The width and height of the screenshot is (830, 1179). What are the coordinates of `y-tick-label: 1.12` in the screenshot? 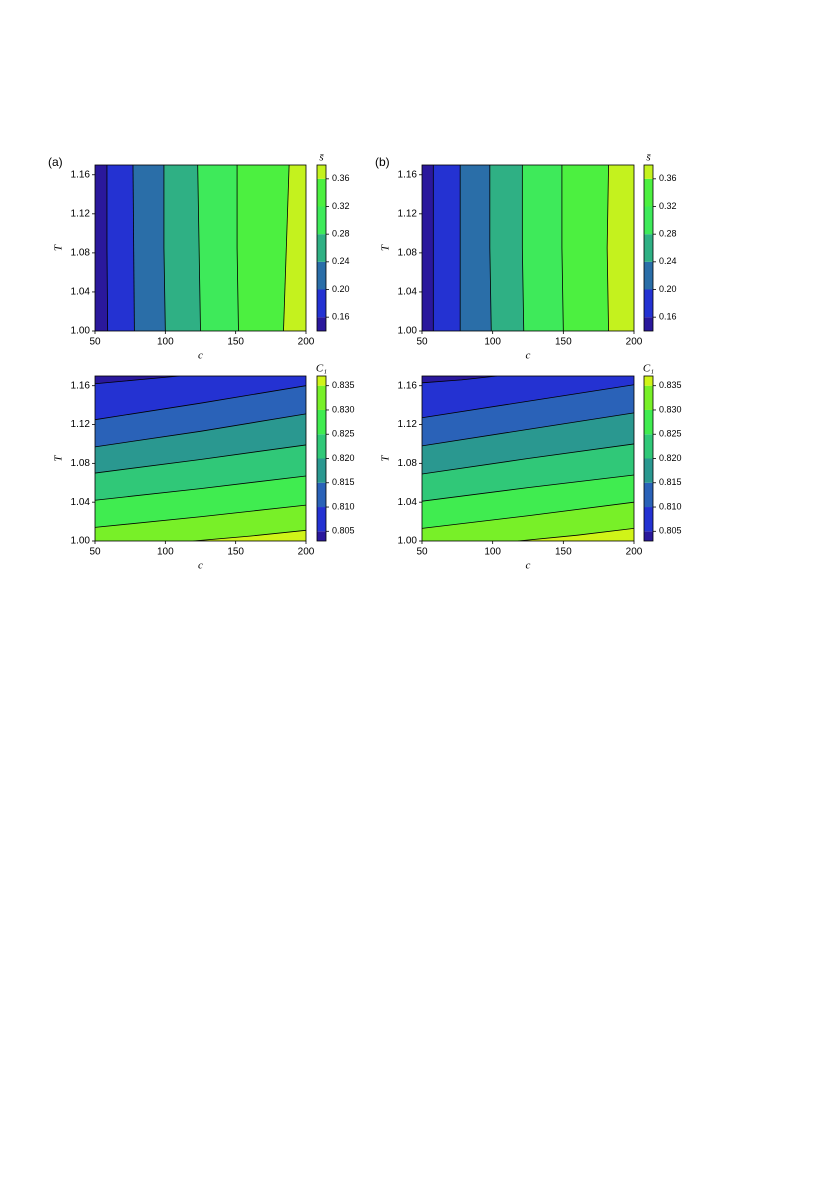 It's located at (81, 424).